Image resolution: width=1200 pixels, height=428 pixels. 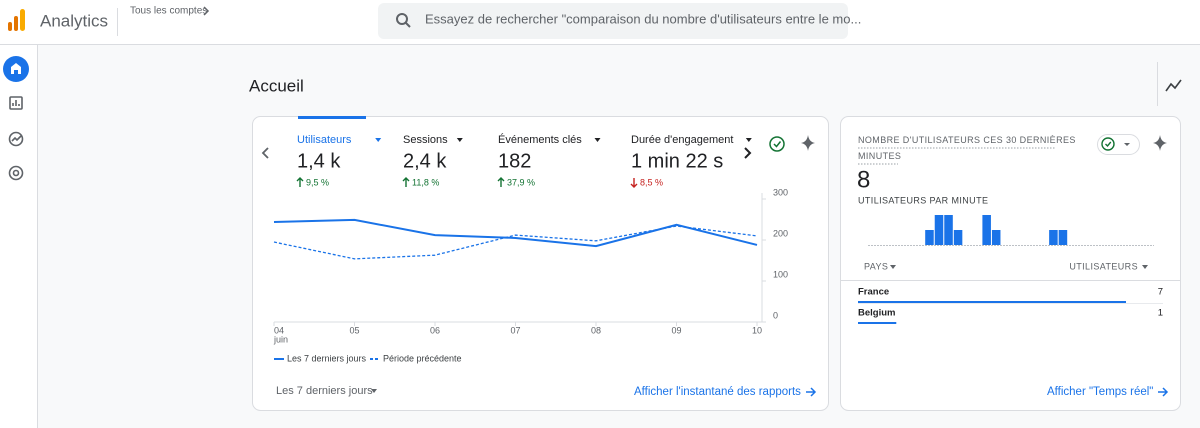 What do you see at coordinates (717, 392) in the screenshot?
I see `report-link: Afficher l'instantané des rapports` at bounding box center [717, 392].